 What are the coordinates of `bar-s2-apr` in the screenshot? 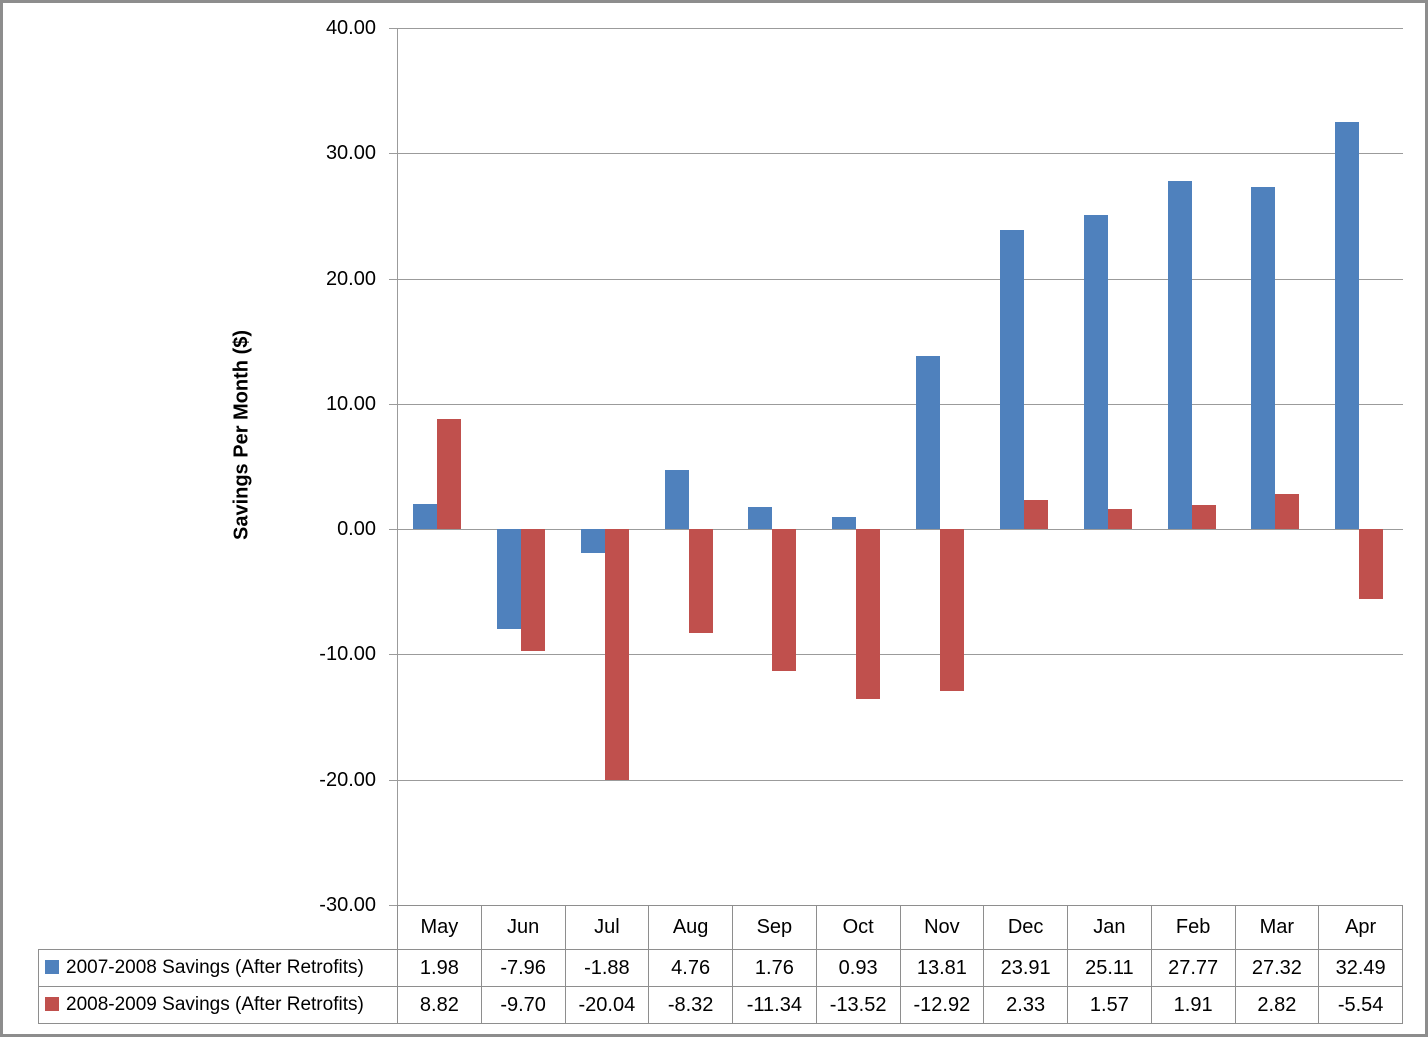 It's located at (1371, 564).